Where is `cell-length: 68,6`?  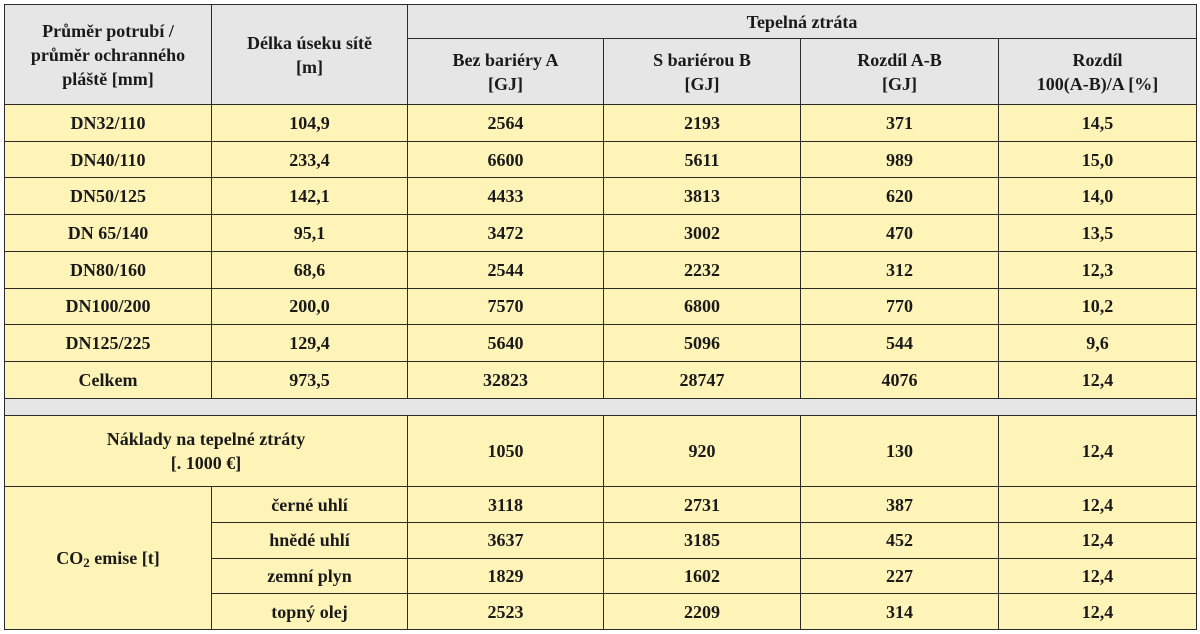
cell-length: 68,6 is located at coordinates (309, 269).